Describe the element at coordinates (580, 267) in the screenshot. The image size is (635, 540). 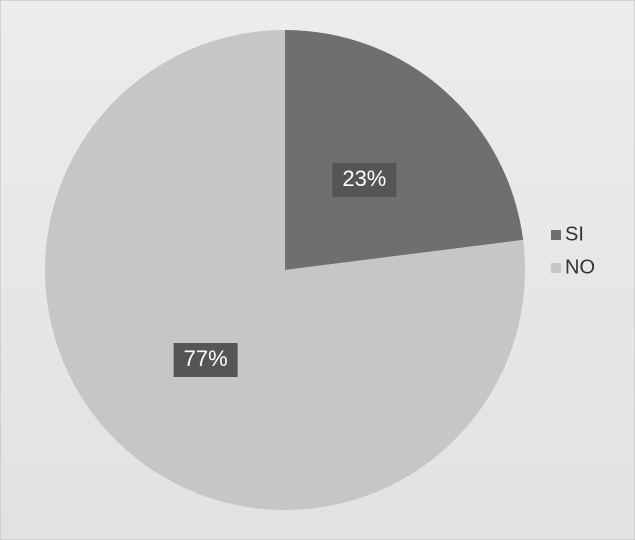
I see `legend-label: NO` at that location.